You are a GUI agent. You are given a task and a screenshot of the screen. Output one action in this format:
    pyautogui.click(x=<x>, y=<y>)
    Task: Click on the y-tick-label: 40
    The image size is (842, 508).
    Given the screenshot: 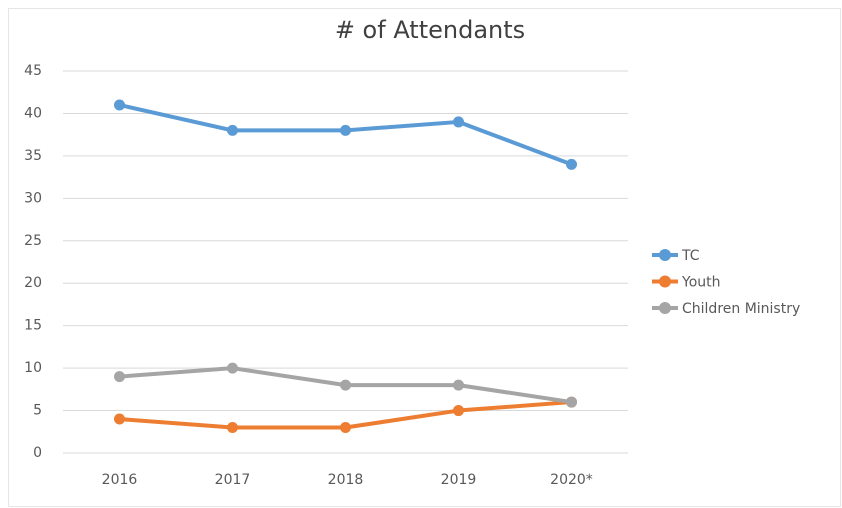 What is the action you would take?
    pyautogui.click(x=33, y=113)
    